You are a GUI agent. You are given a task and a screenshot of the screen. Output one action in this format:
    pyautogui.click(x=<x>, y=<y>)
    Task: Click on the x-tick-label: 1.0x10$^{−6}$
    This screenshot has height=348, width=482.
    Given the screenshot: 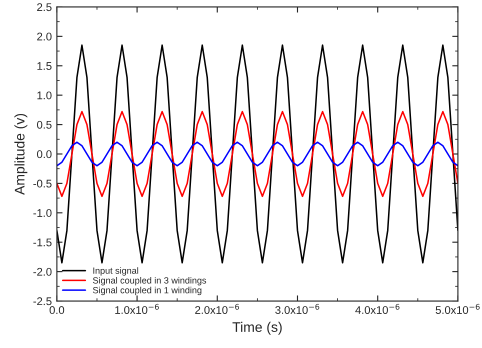 What is the action you would take?
    pyautogui.click(x=137, y=309)
    